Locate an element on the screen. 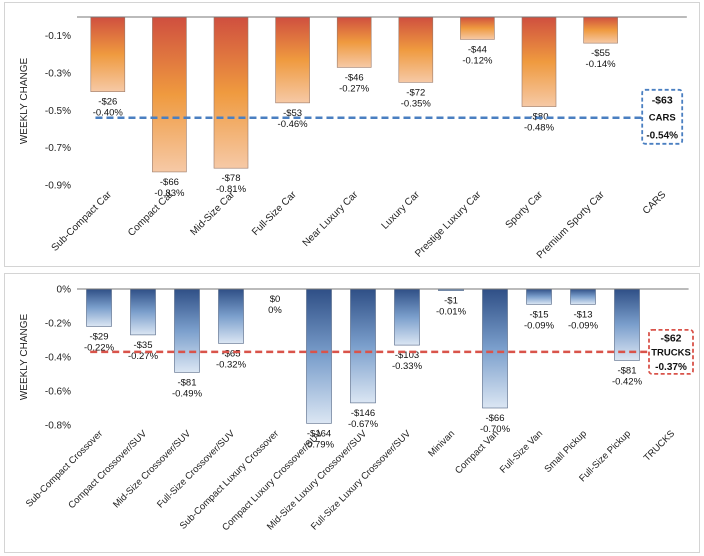 Image resolution: width=704 pixels, height=556 pixels. bar-dollar-label: -$78 is located at coordinates (230, 178).